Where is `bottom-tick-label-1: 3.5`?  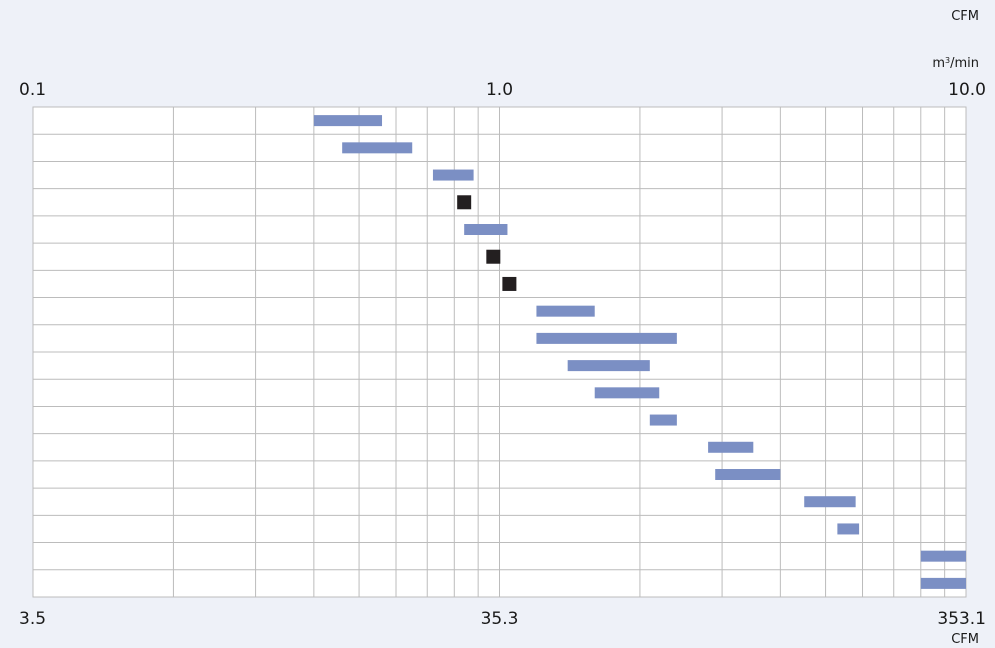 bottom-tick-label-1: 3.5 is located at coordinates (32, 619).